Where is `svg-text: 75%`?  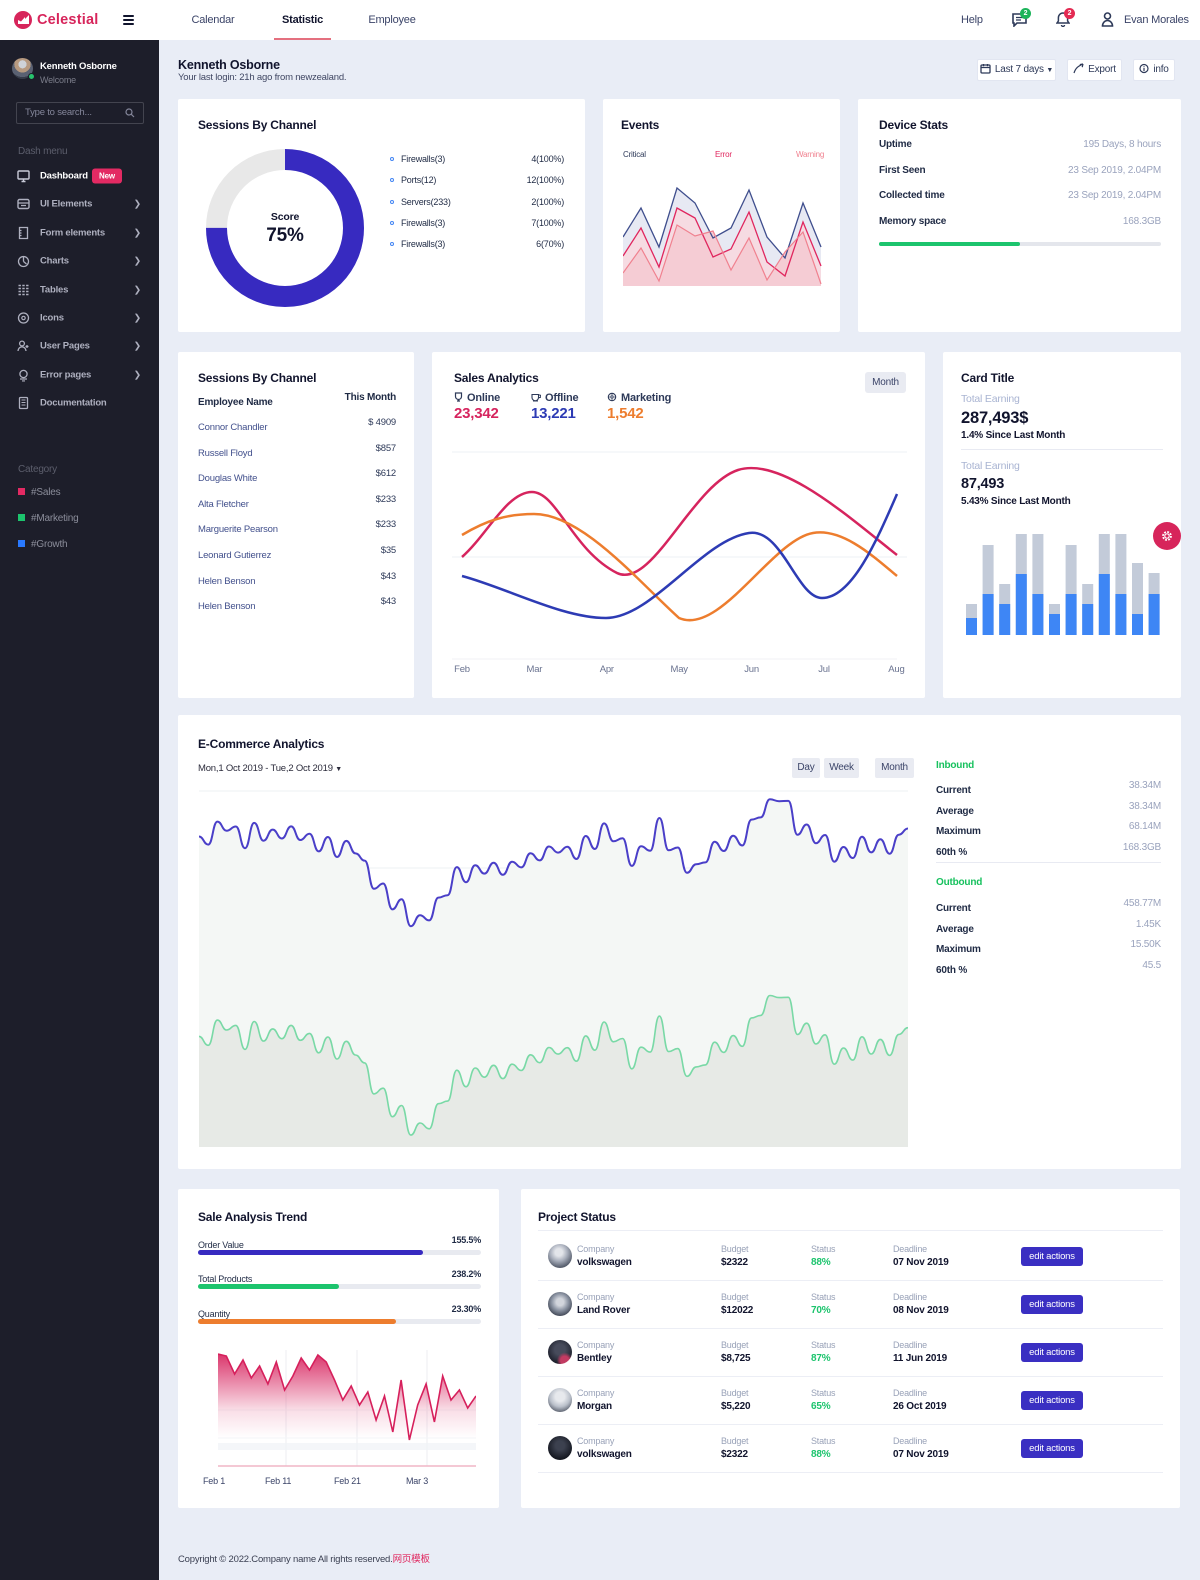 svg-text: 75% is located at coordinates (285, 235).